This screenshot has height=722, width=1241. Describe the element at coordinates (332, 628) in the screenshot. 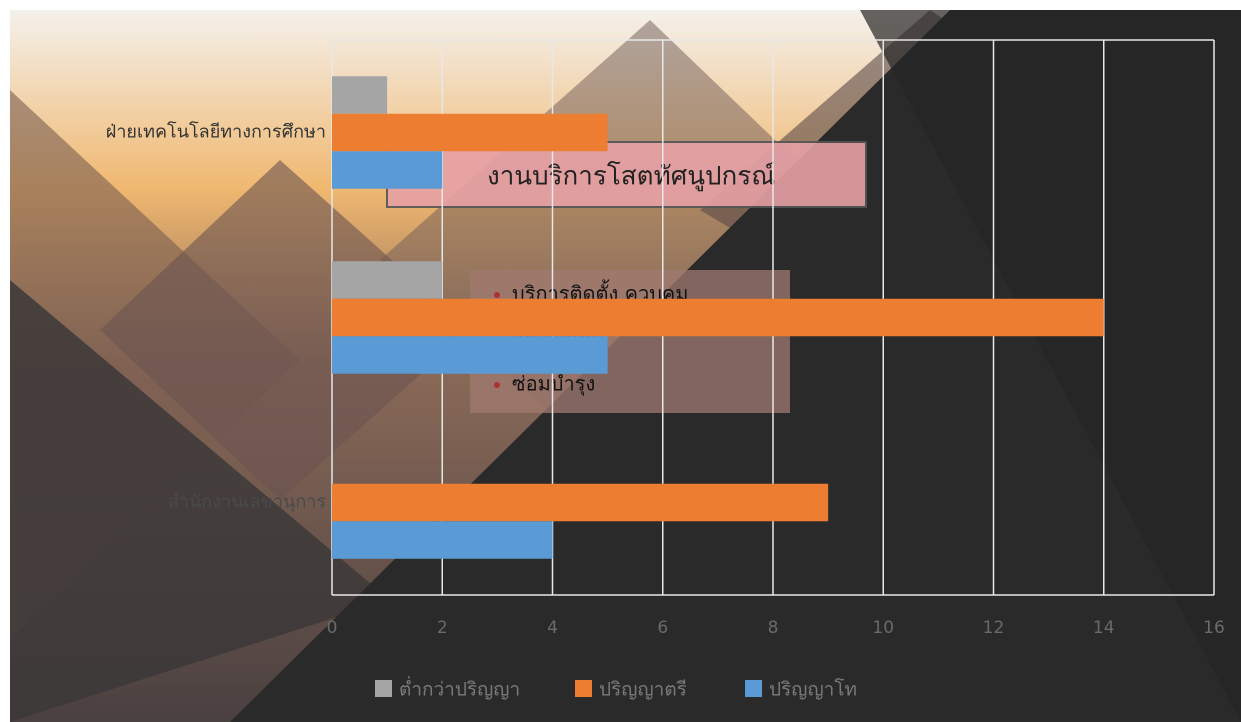

I see `x-tick-label: 0` at that location.